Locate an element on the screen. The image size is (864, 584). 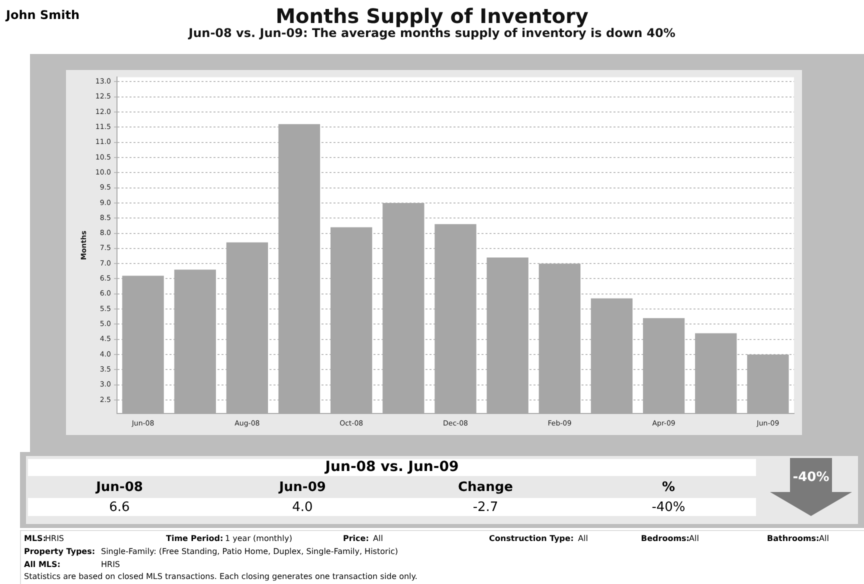
text: 1 year (monthly) is located at coordinates (258, 538).